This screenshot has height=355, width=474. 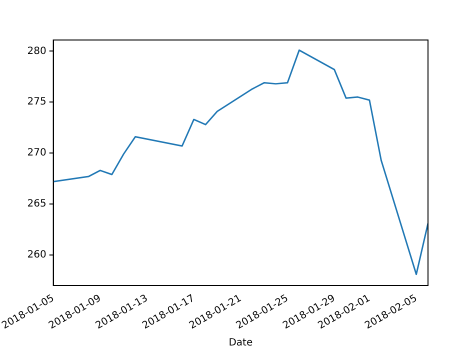 What do you see at coordinates (36, 255) in the screenshot?
I see `y-tick-label: 260` at bounding box center [36, 255].